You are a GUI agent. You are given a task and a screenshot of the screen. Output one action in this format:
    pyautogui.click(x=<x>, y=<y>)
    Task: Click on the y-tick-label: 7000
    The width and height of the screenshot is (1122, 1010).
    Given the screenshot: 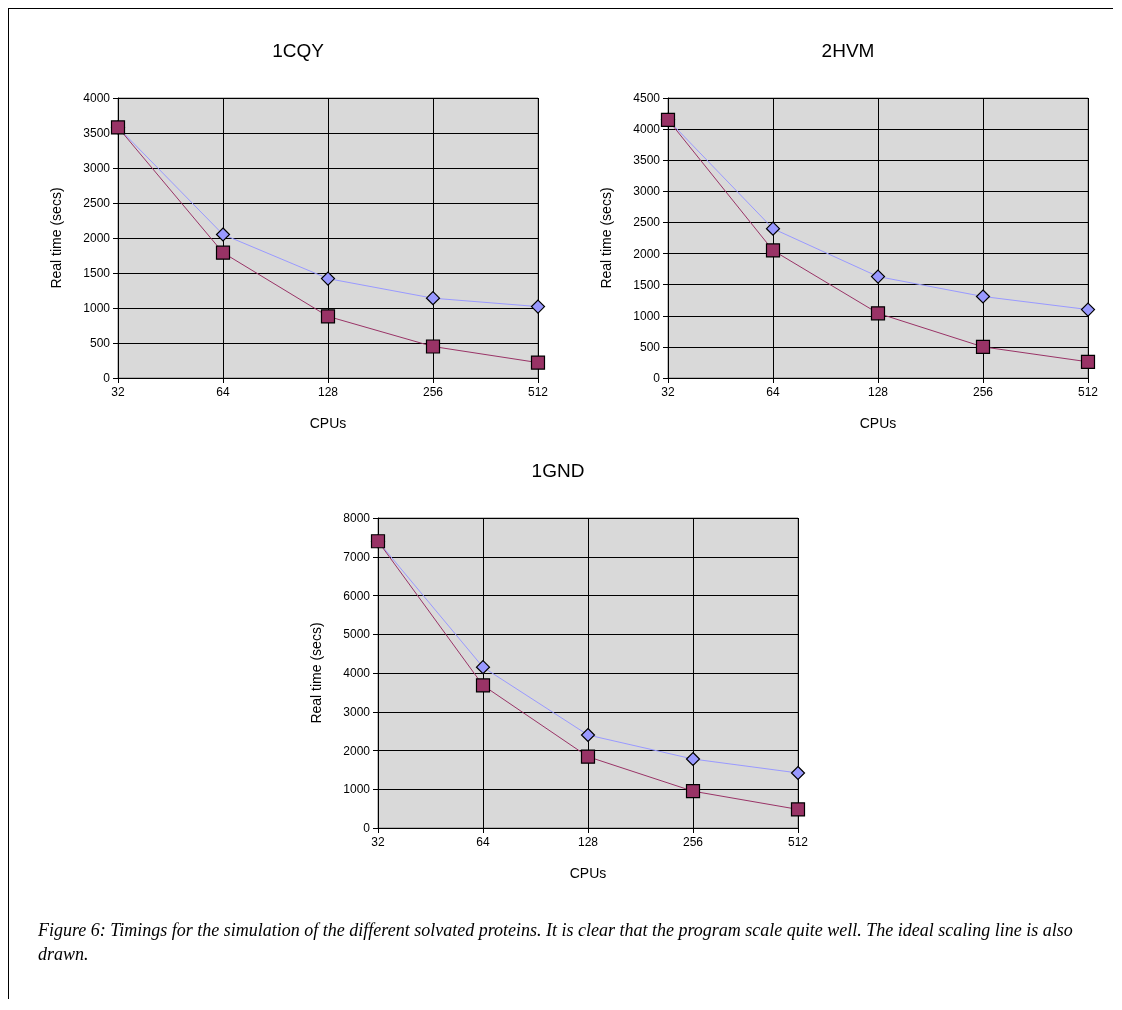 What is the action you would take?
    pyautogui.click(x=357, y=556)
    